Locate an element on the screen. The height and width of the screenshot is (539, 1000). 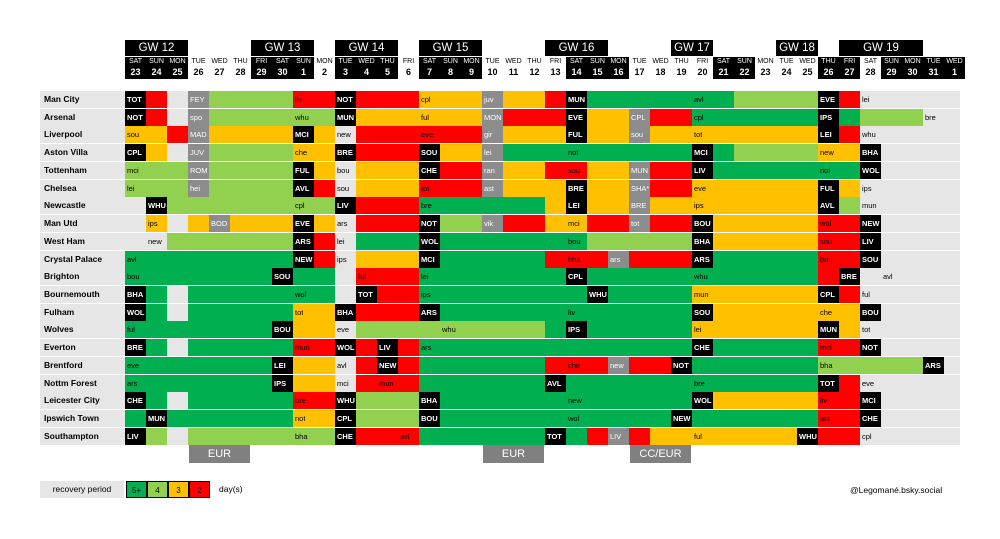
home-fixture: BRE is located at coordinates (345, 153).